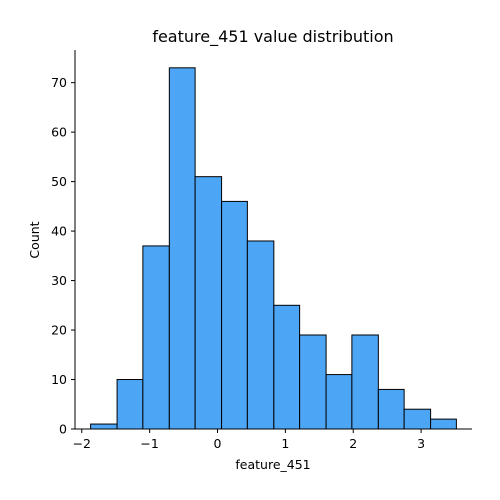  What do you see at coordinates (63, 429) in the screenshot?
I see `y-tick-label: 0` at bounding box center [63, 429].